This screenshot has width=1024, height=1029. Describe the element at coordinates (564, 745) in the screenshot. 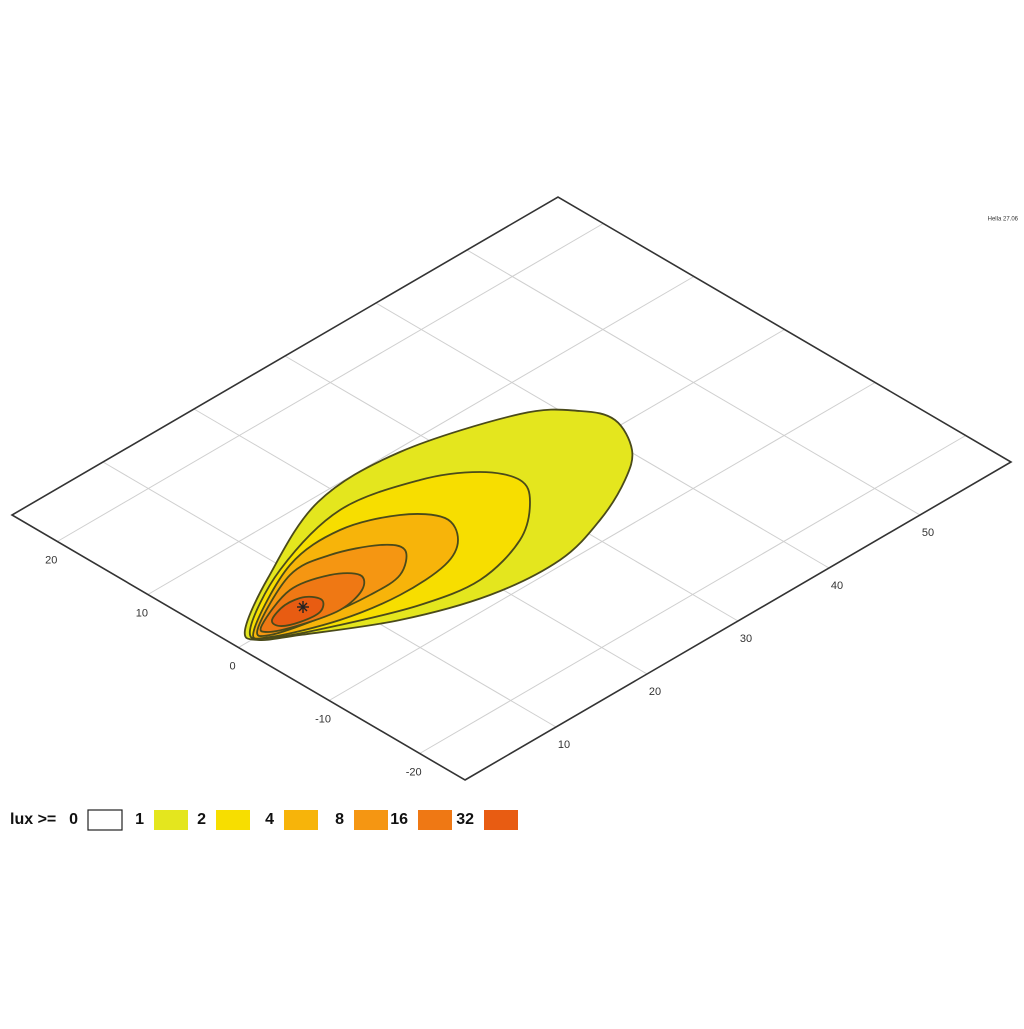

I see `x-tick-label: 10` at that location.